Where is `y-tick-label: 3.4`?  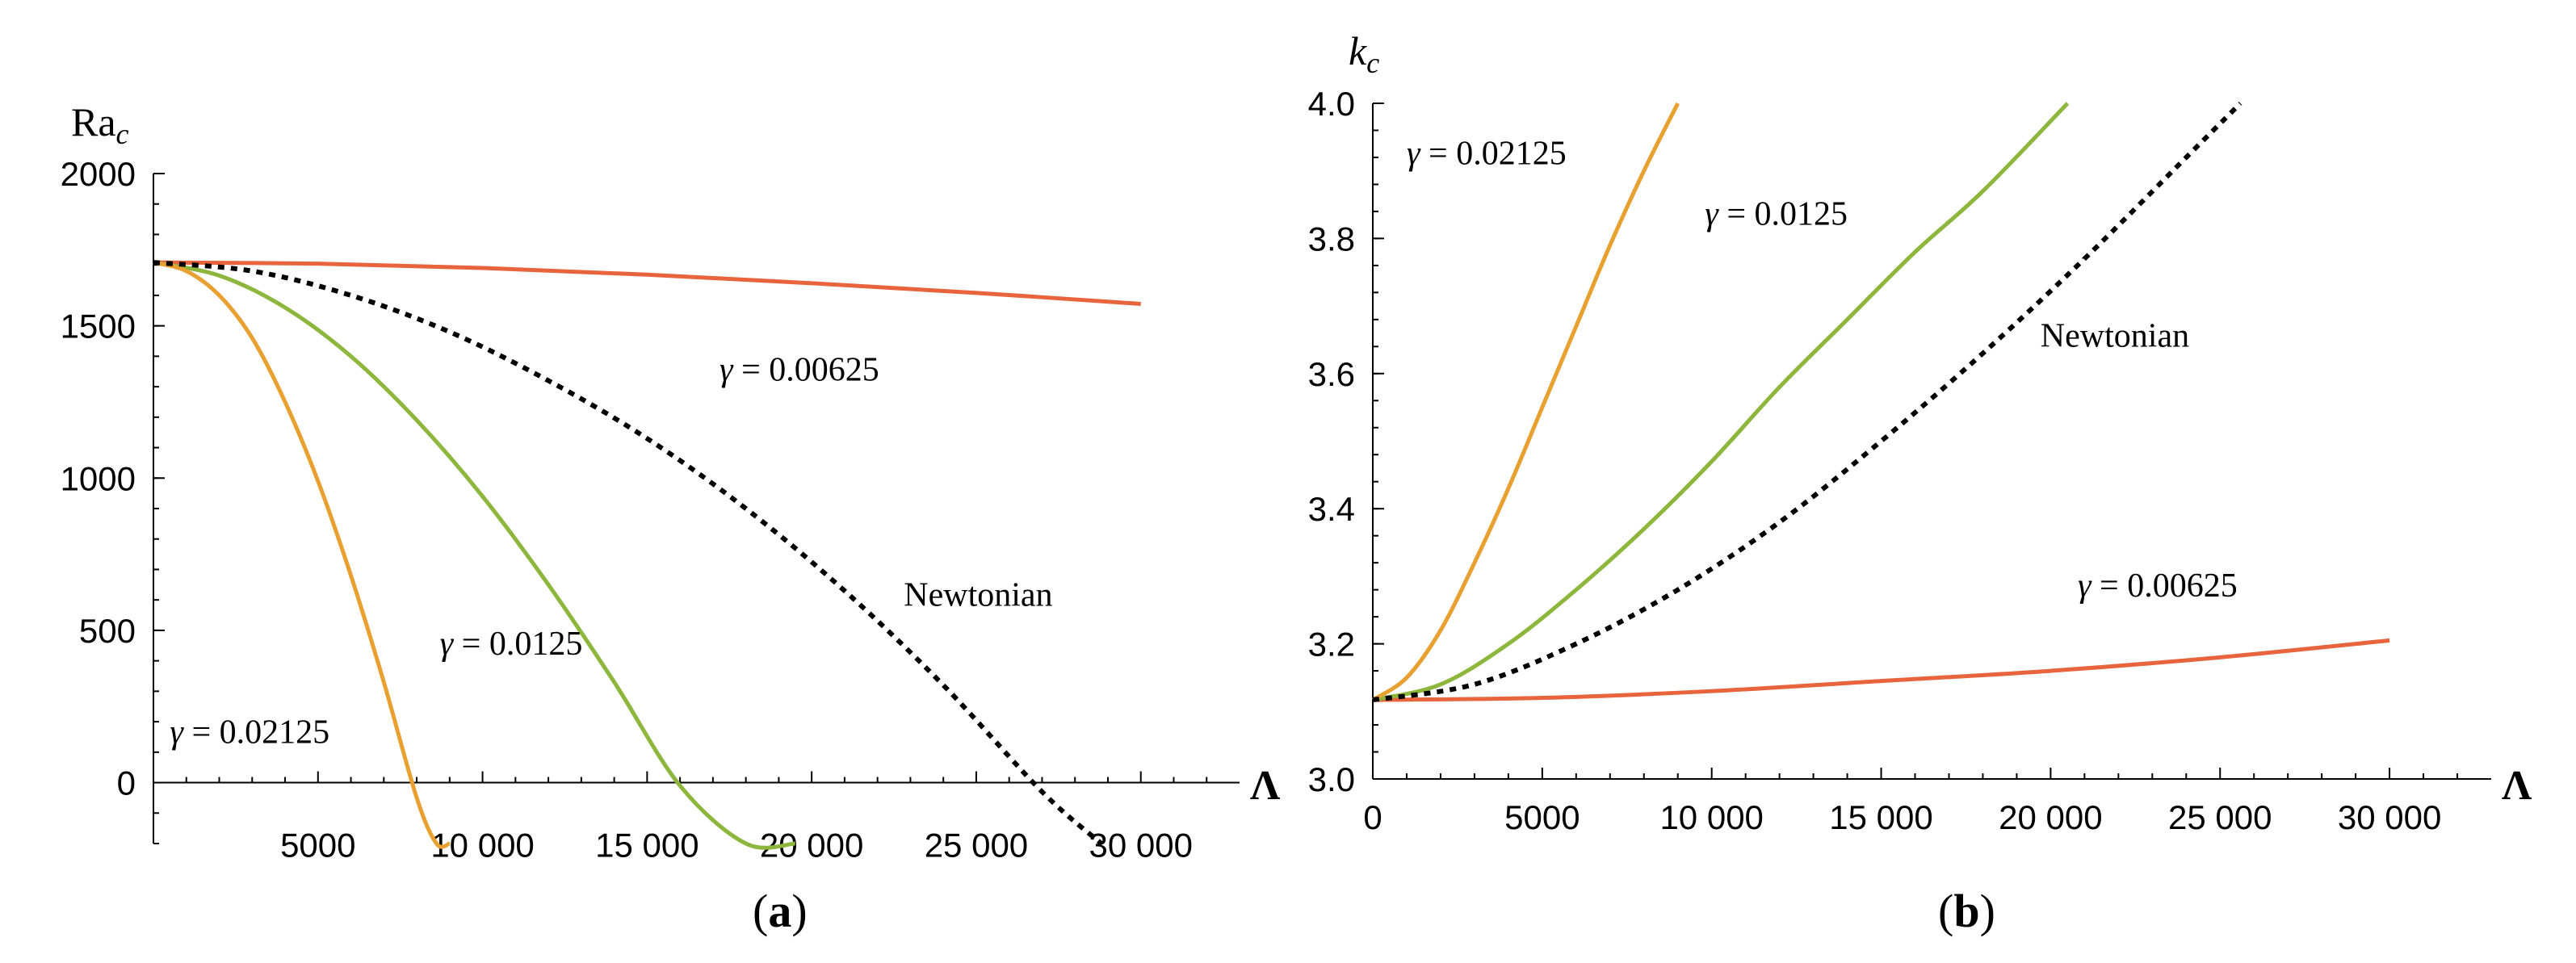
y-tick-label: 3.4 is located at coordinates (1331, 509).